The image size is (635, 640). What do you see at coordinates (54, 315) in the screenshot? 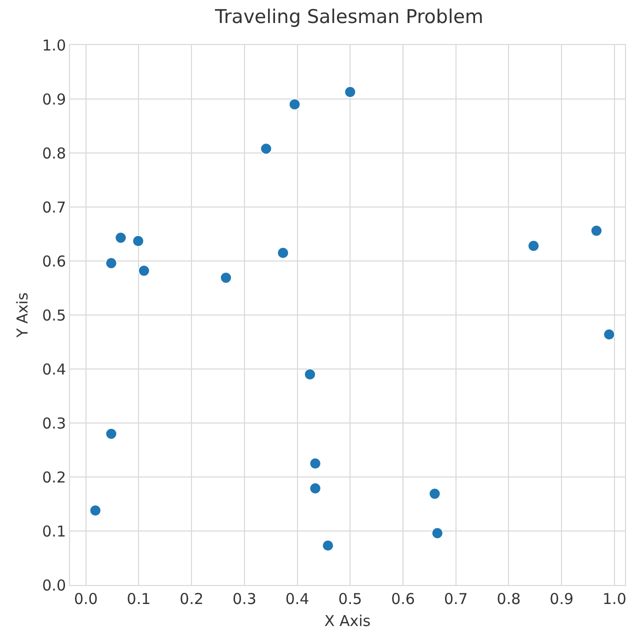
I see `y-tick-label: 0.5` at bounding box center [54, 315].